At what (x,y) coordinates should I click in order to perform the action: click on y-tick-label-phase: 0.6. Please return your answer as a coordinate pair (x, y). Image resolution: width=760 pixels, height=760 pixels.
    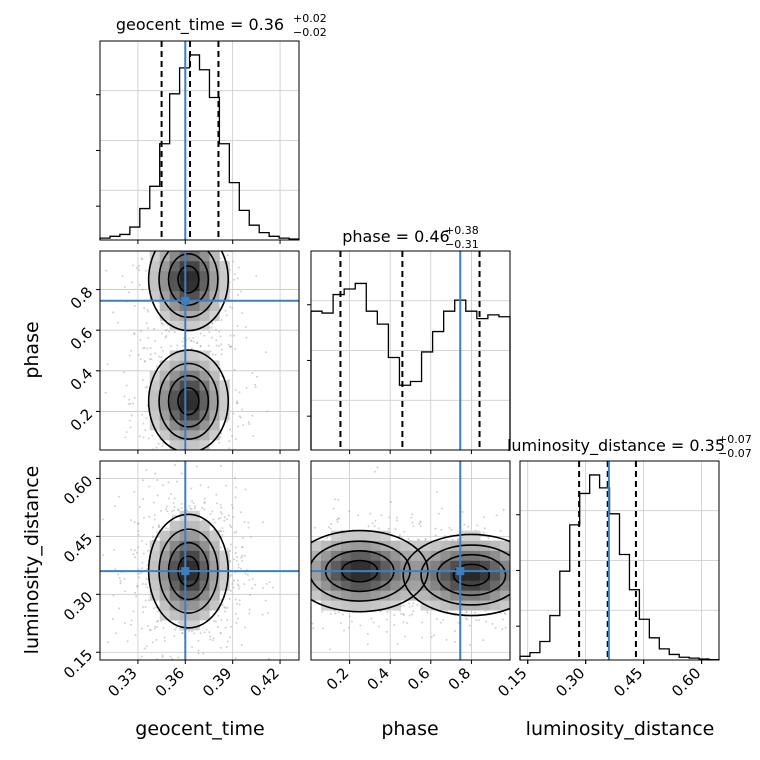
    Looking at the image, I should click on (82, 339).